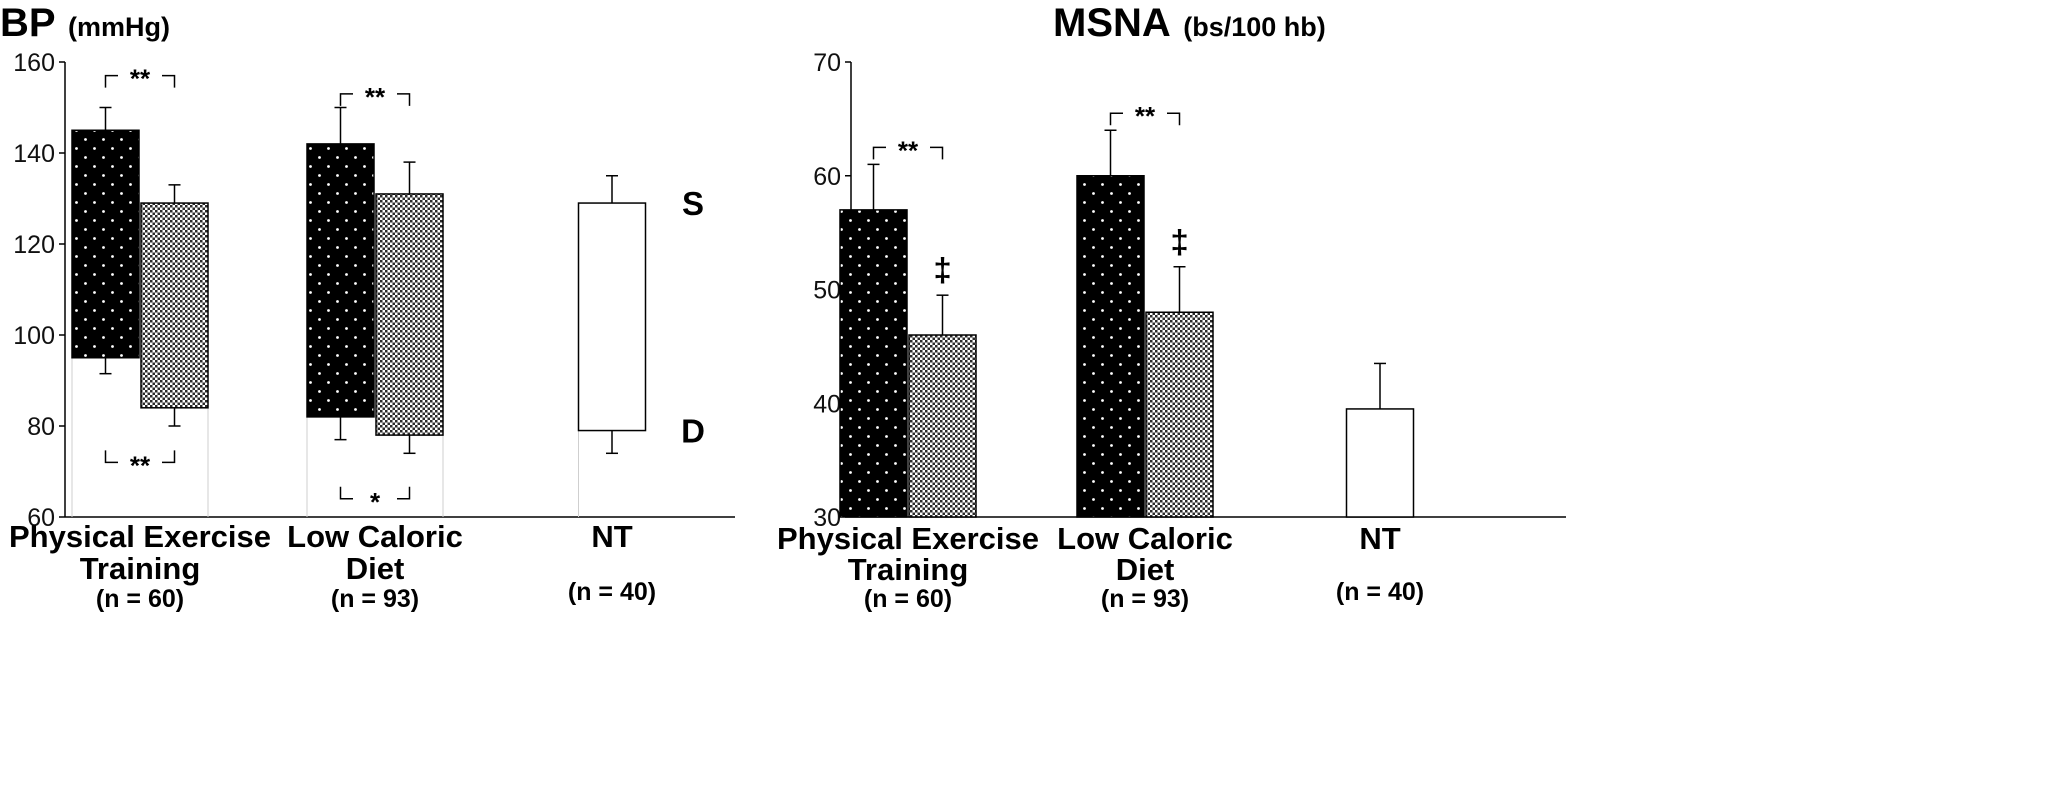 The image size is (2055, 805). I want to click on bp-y-tick-label: 160, so click(34, 63).